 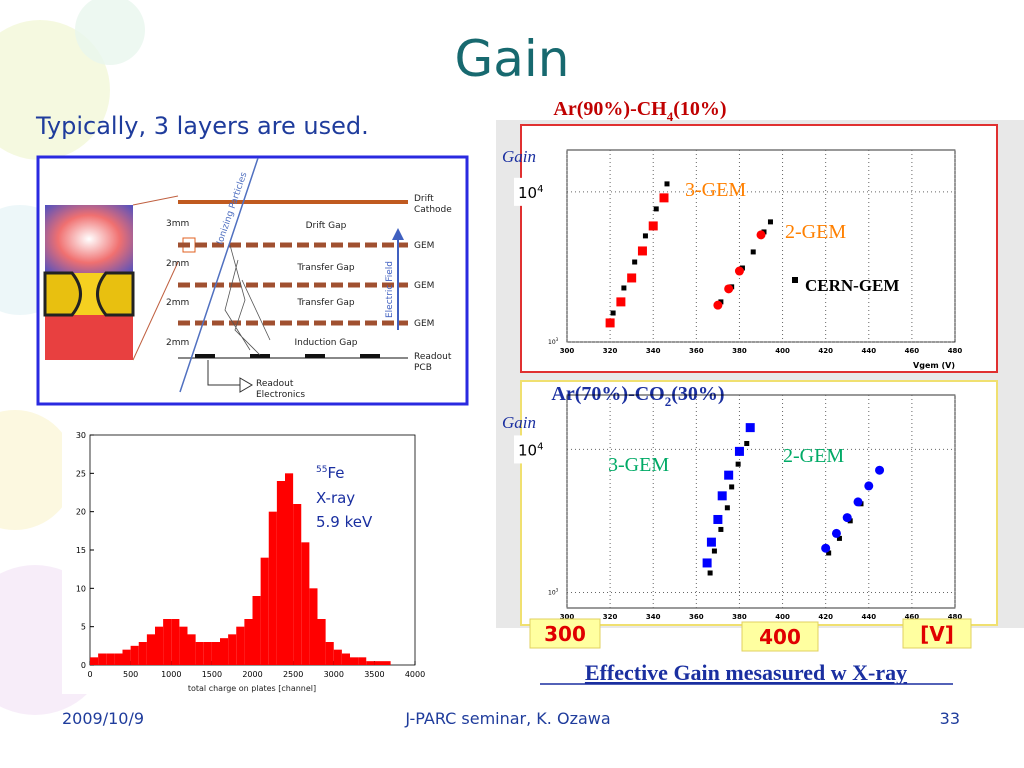 I want to click on annotation-line: 5.9 keV, so click(x=344, y=522).